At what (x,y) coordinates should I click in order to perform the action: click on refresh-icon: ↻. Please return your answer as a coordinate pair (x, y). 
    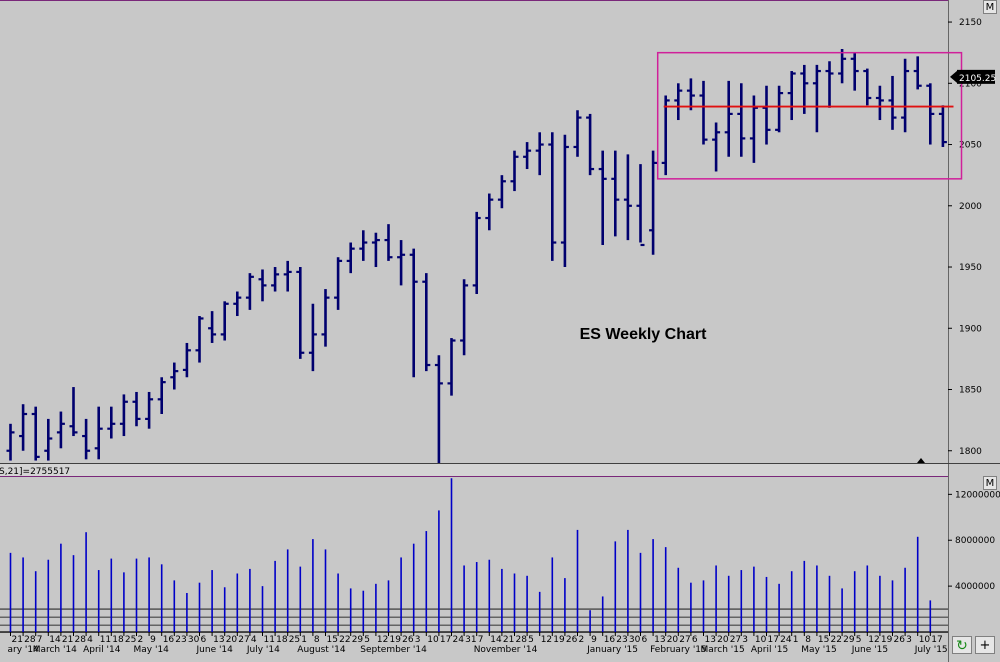
    Looking at the image, I should click on (962, 645).